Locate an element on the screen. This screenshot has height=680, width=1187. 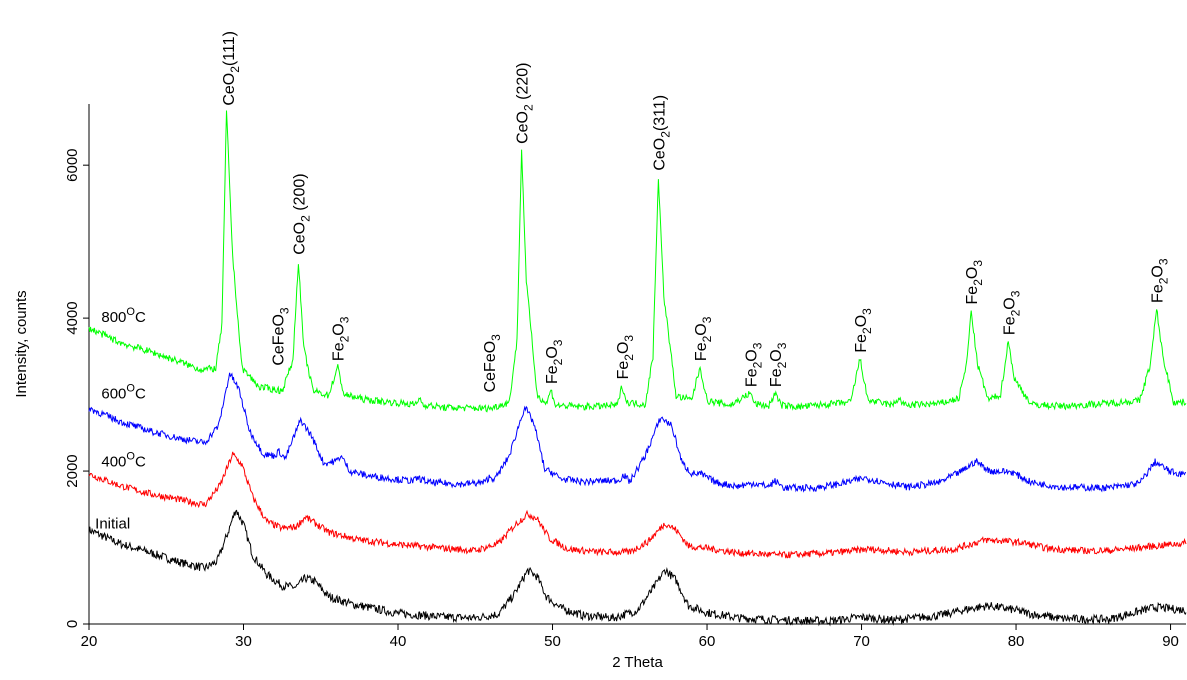
peak-label: CeO2 (200) is located at coordinates (301, 213).